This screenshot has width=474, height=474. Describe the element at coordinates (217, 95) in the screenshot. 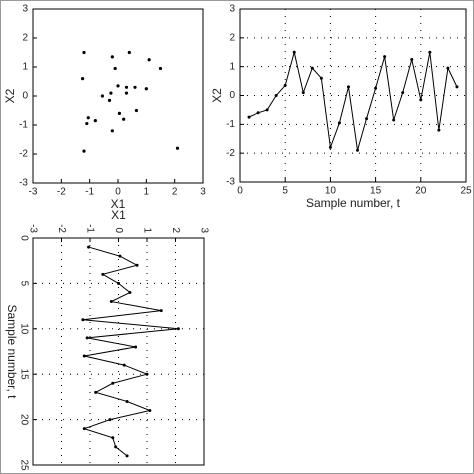

I see `y-axis-label: X2` at that location.